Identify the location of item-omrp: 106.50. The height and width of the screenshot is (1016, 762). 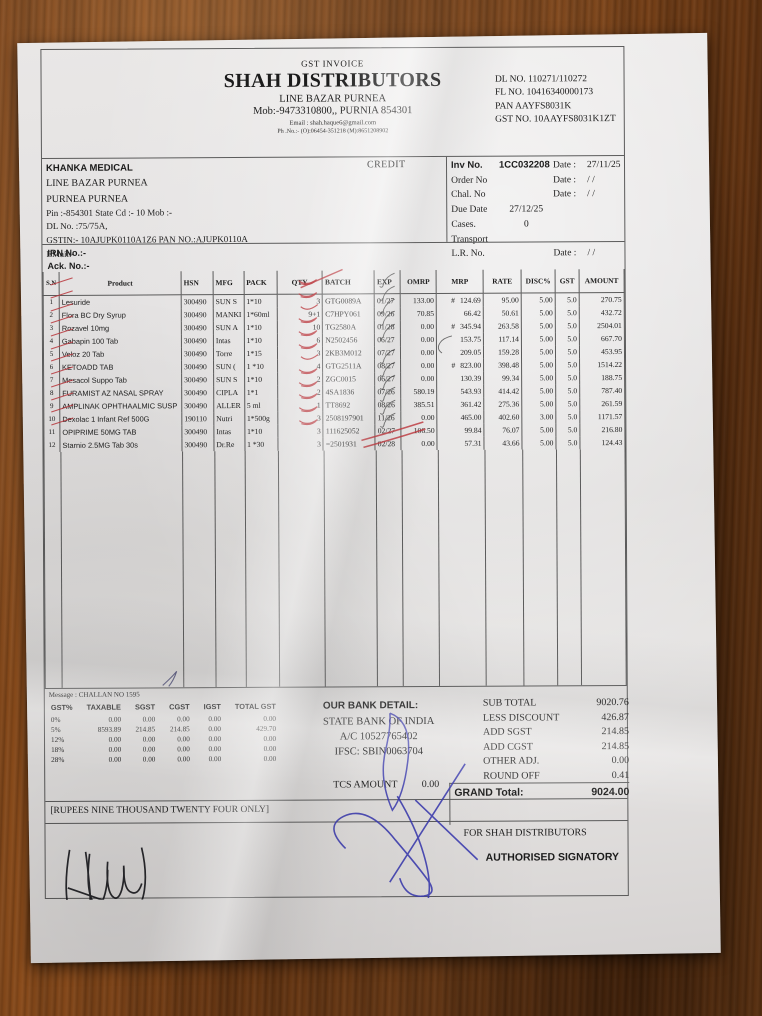
(419, 430).